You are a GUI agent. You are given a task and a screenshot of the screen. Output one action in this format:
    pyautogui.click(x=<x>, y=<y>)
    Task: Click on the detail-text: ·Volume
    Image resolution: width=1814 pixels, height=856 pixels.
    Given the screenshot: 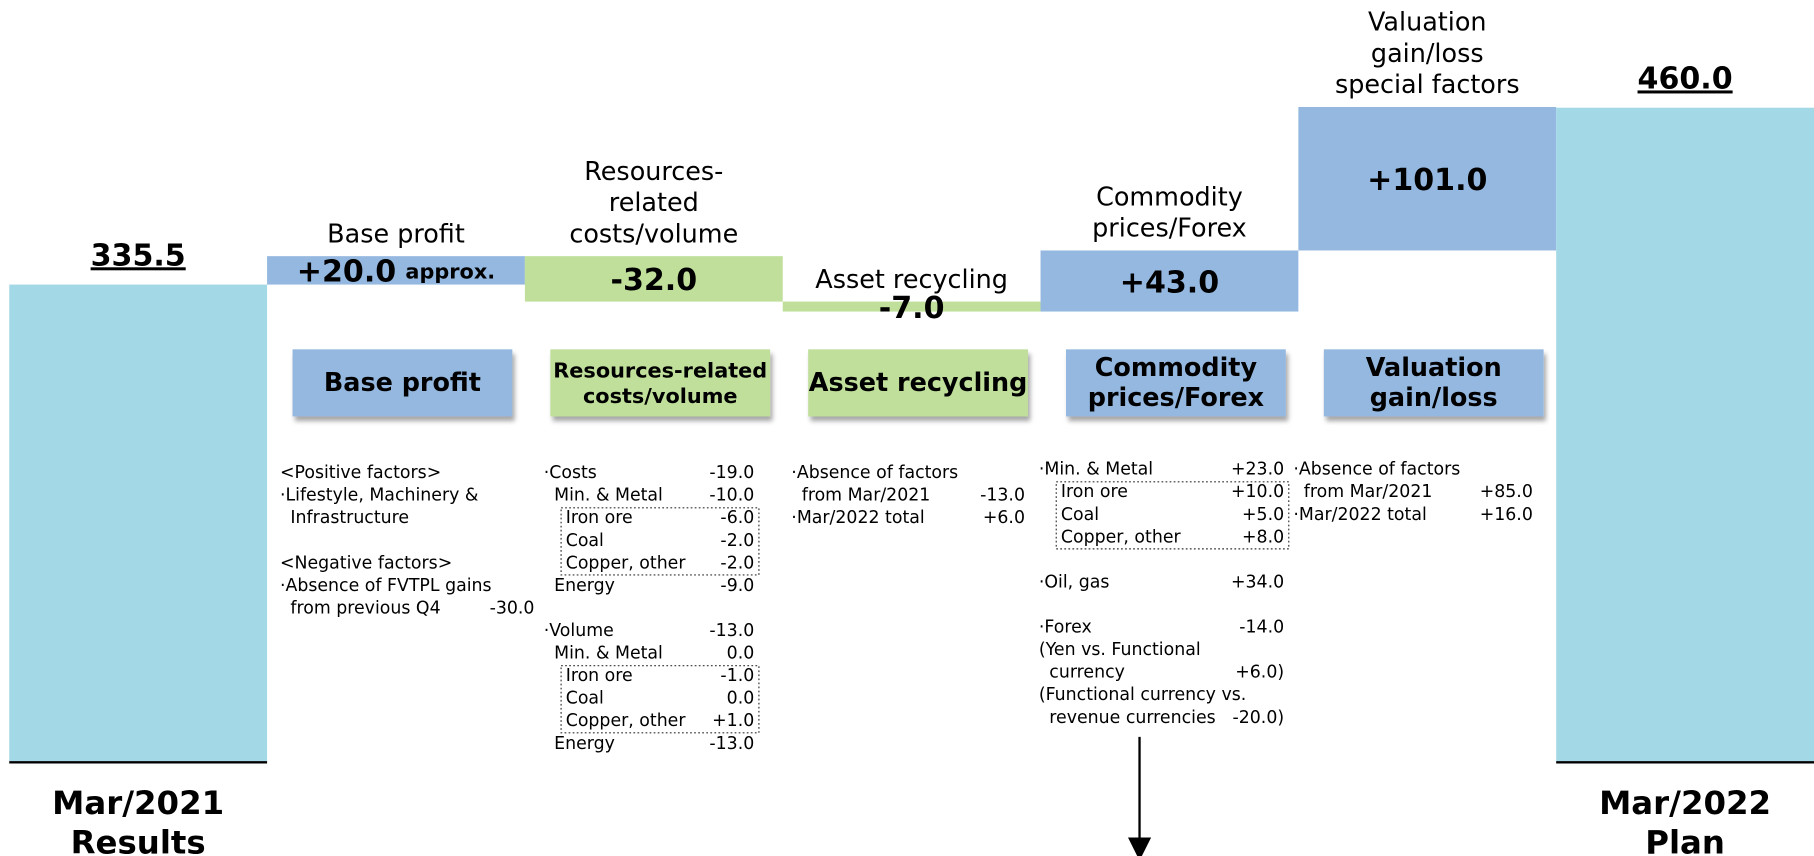 What is the action you would take?
    pyautogui.click(x=579, y=631)
    